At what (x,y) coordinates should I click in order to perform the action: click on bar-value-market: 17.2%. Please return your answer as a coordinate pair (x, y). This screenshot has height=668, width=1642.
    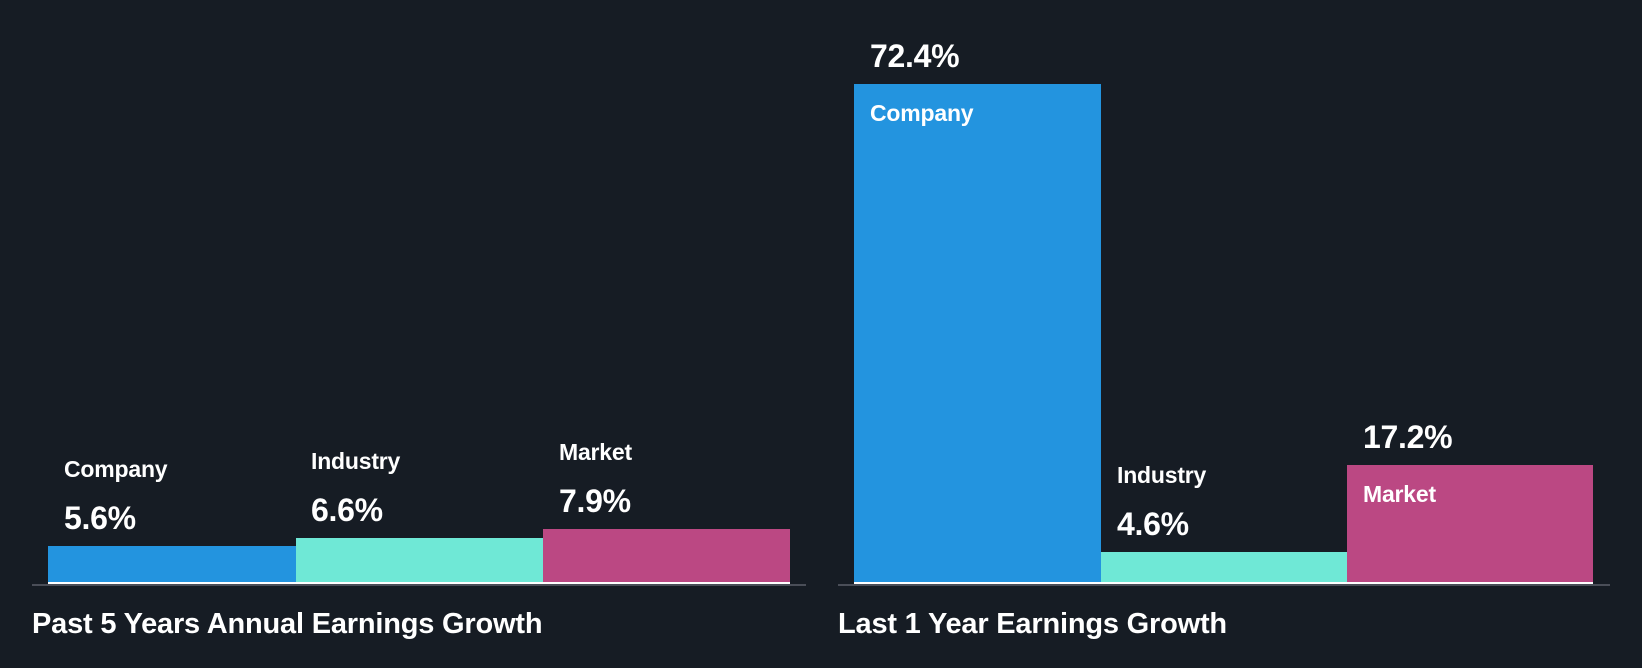
    Looking at the image, I should click on (1408, 437).